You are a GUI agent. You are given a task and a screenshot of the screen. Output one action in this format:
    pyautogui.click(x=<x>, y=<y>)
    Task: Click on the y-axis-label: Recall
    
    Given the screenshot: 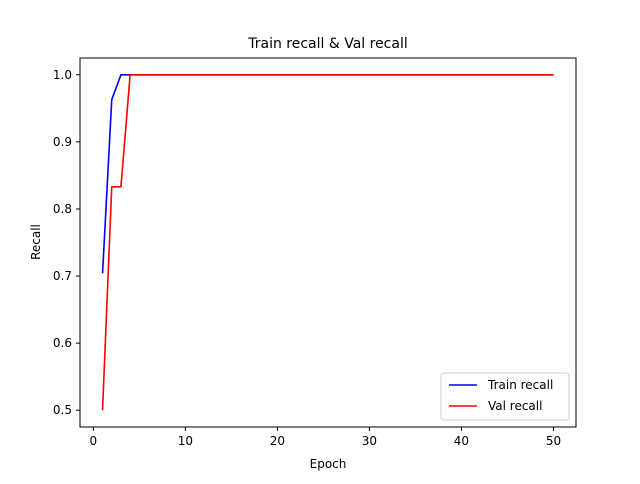 What is the action you would take?
    pyautogui.click(x=36, y=242)
    